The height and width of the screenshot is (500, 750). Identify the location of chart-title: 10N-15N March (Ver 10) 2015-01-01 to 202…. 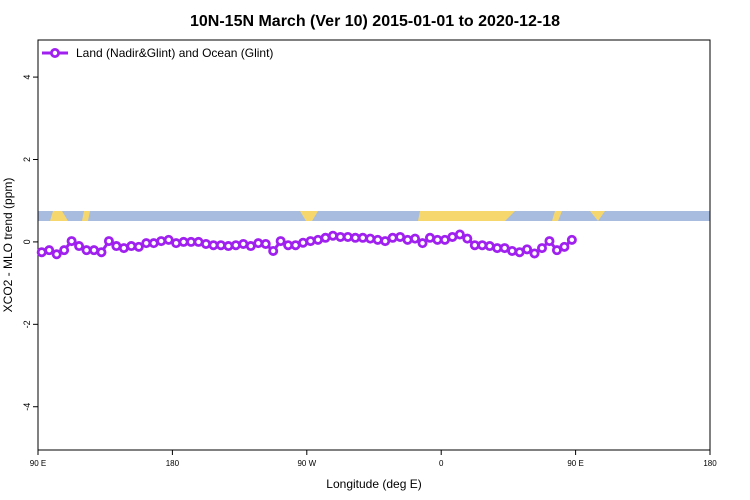
(375, 21).